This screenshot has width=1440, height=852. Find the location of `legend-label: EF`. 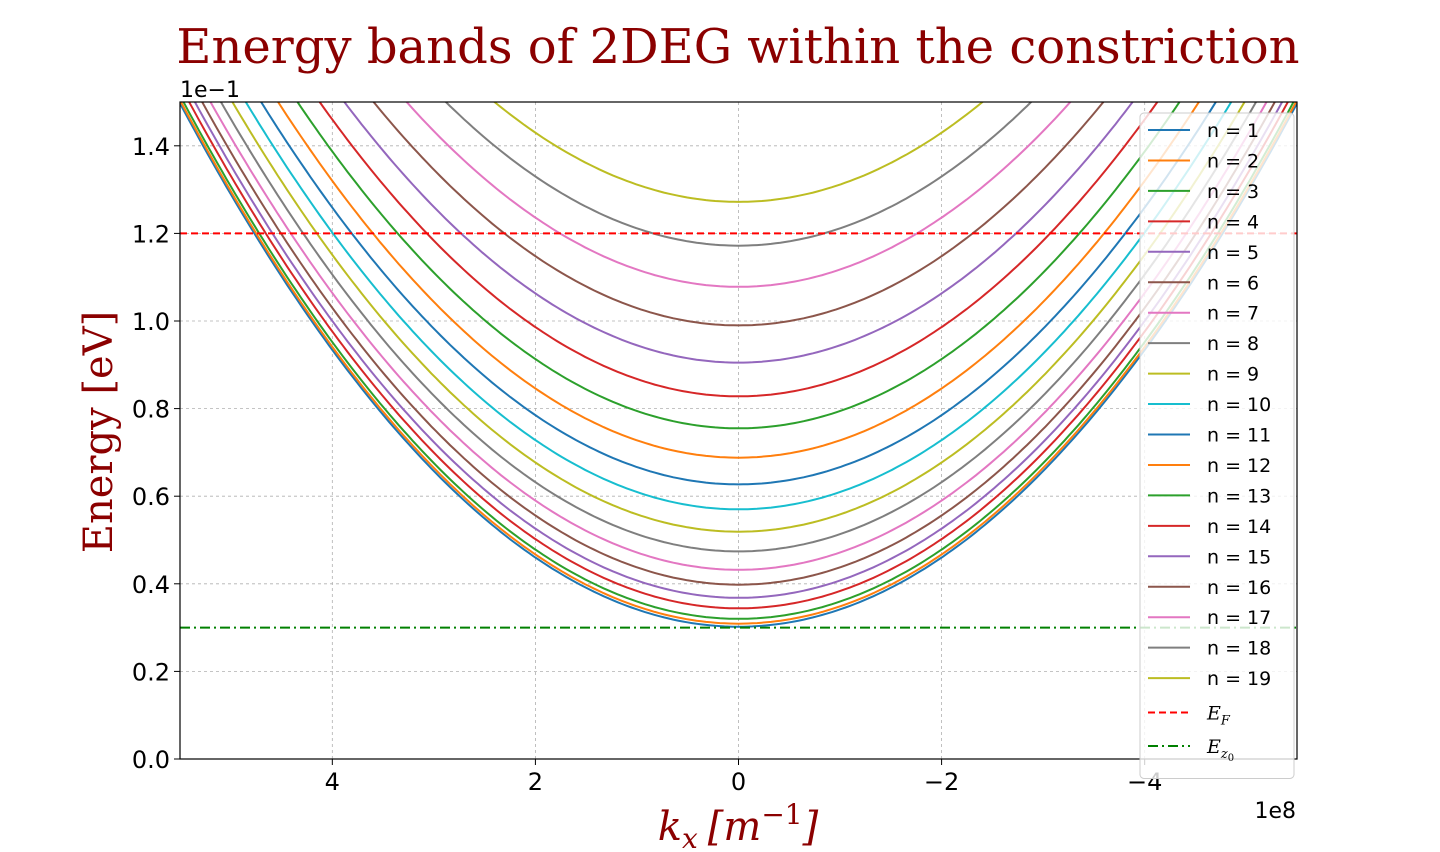

legend-label: EF is located at coordinates (1218, 716).